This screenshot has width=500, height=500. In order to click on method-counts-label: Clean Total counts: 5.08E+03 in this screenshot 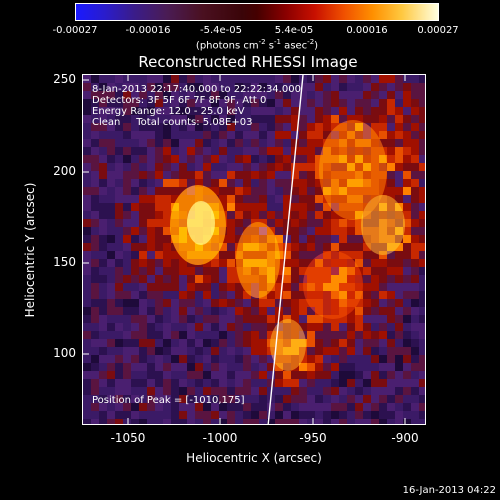, I will do `click(172, 122)`.